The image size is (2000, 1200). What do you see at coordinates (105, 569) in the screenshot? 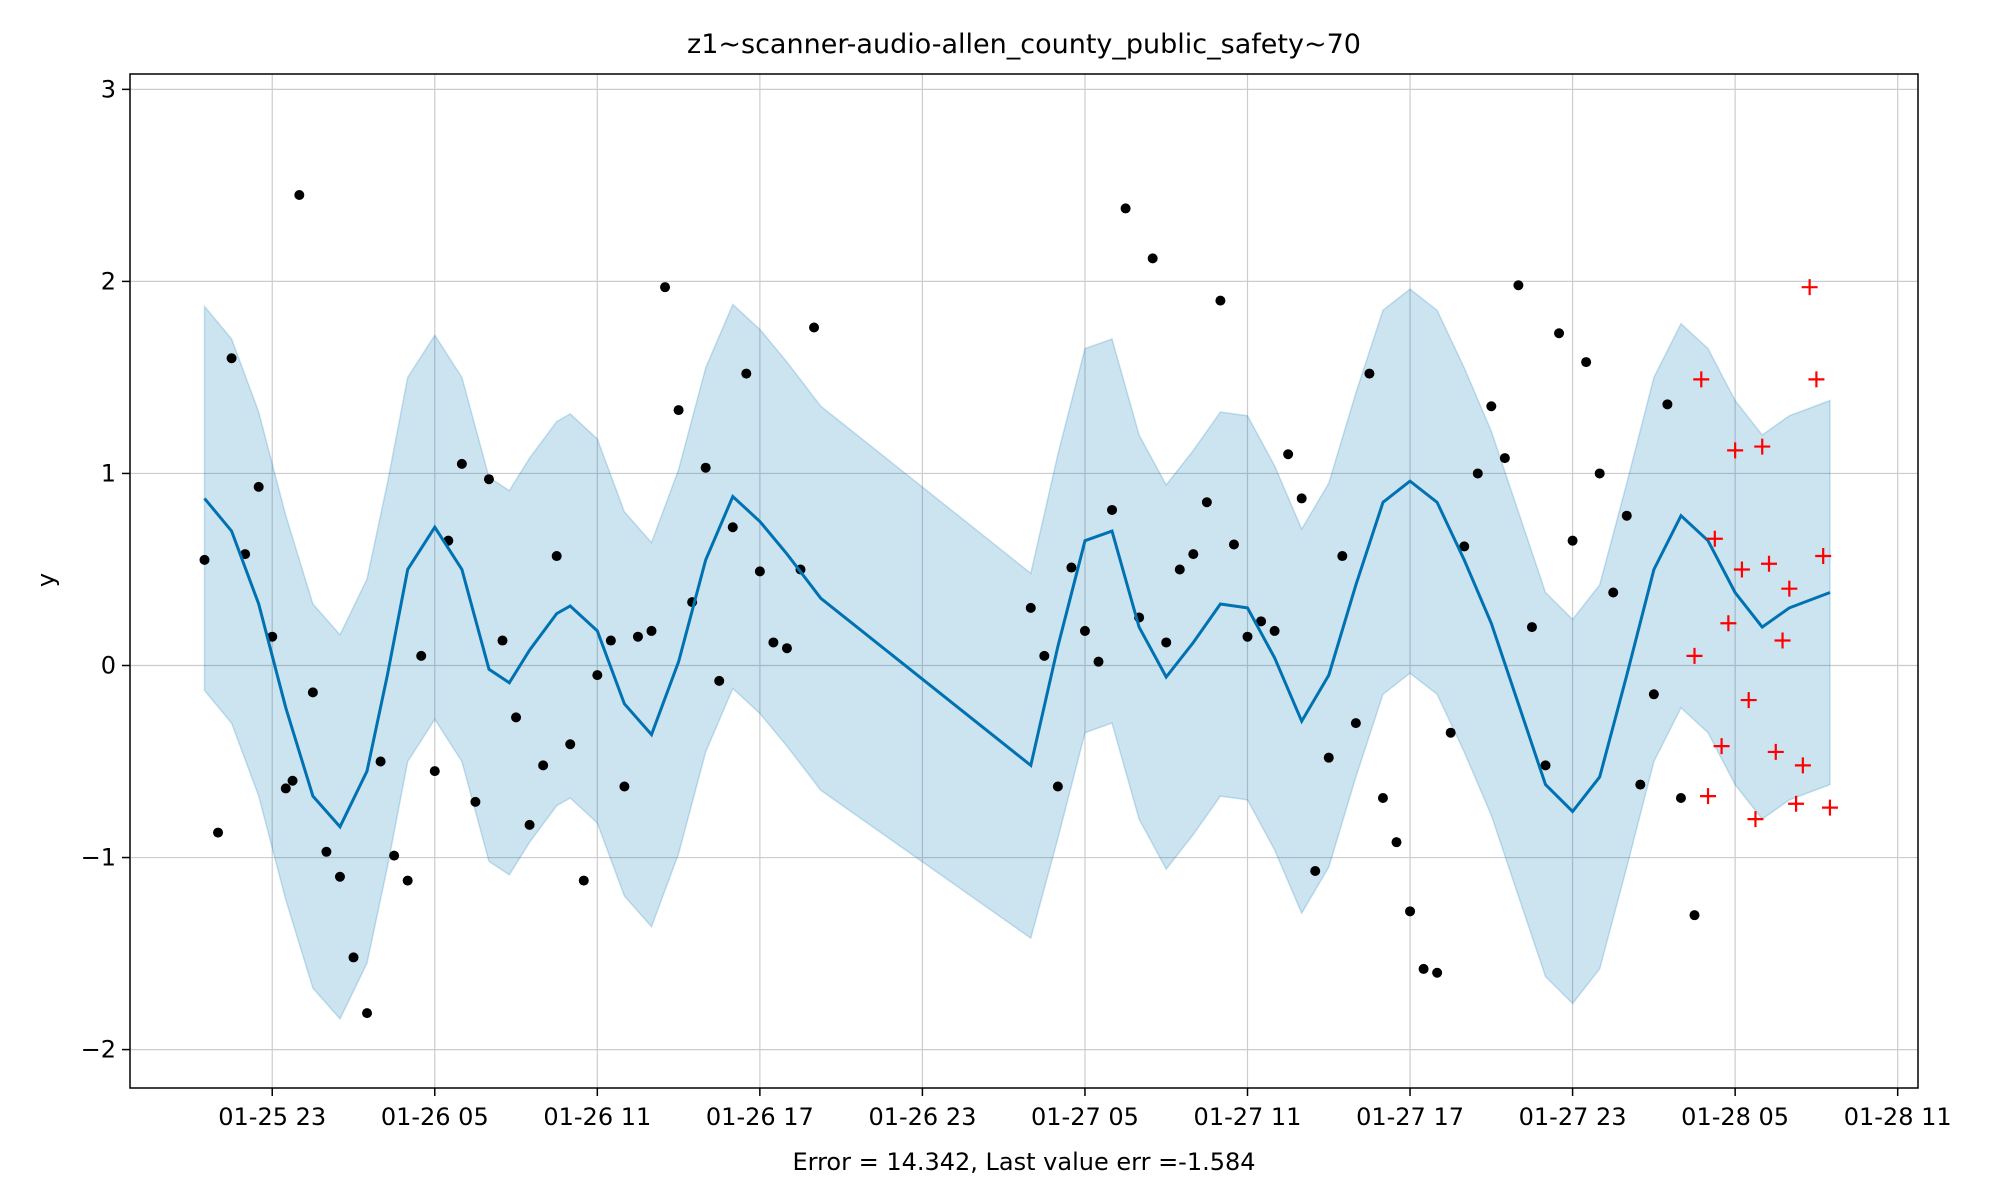
I see `y-axis: −2 −1 0 1 2 3` at bounding box center [105, 569].